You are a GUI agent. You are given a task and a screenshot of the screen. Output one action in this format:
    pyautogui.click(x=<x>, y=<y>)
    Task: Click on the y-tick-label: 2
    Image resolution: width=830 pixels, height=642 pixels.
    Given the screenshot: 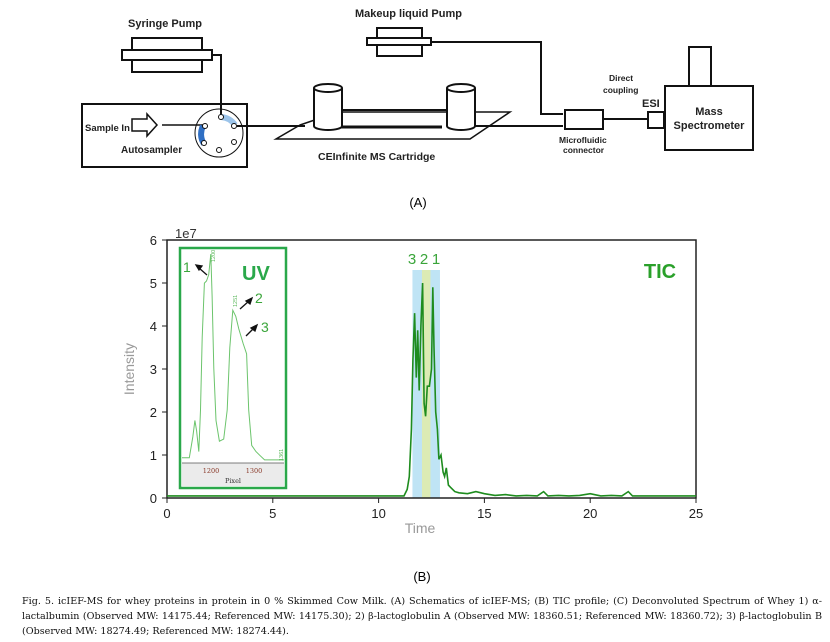 What is the action you would take?
    pyautogui.click(x=153, y=412)
    